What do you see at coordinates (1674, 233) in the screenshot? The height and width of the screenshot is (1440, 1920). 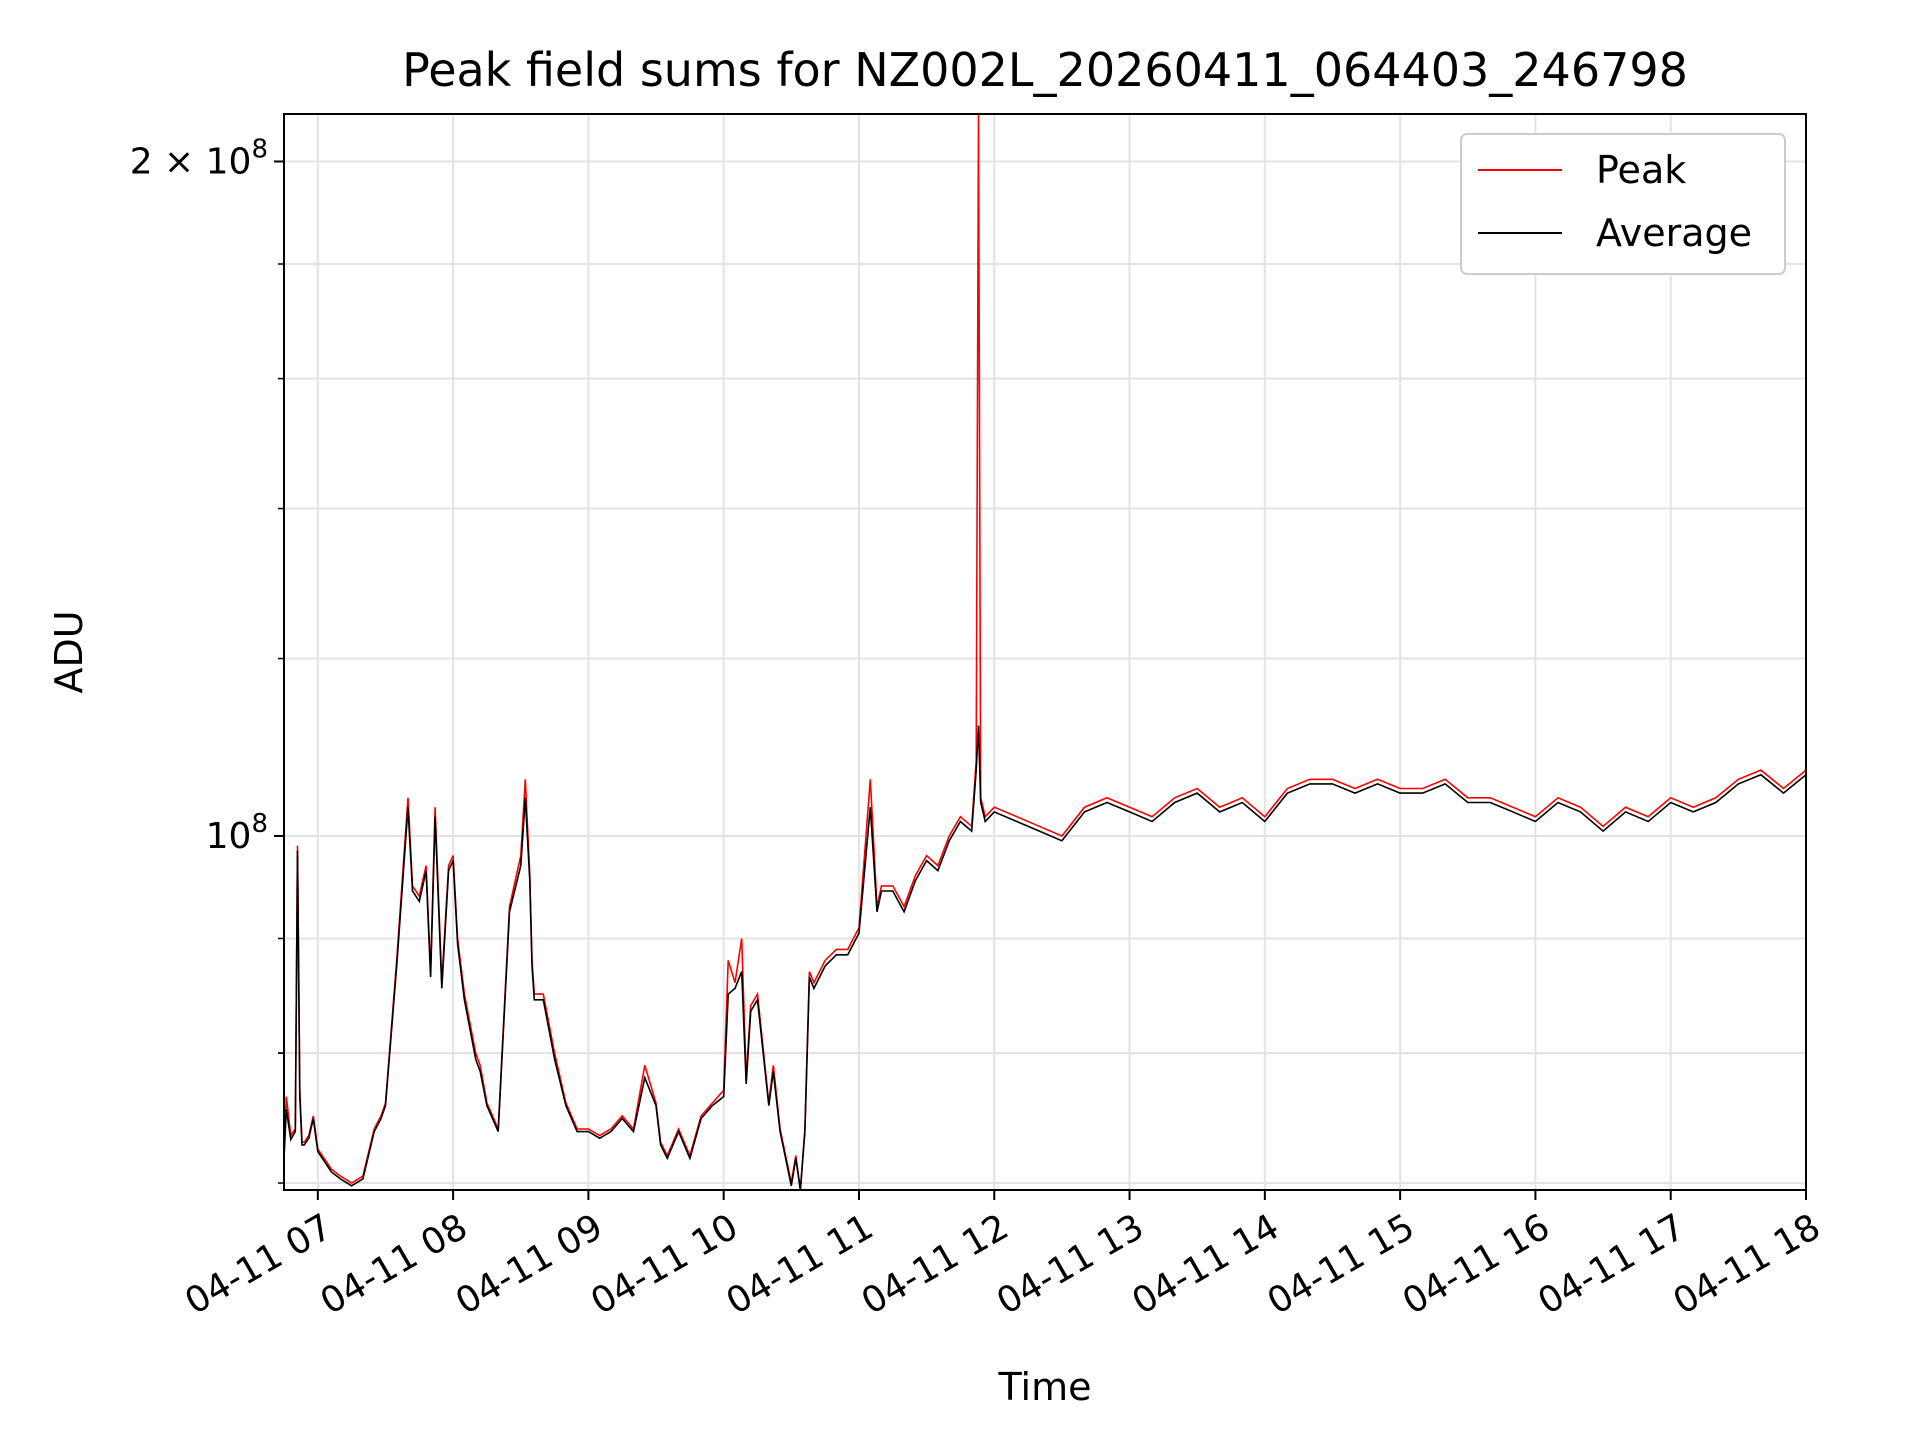 I see `legend-average-label: Average` at bounding box center [1674, 233].